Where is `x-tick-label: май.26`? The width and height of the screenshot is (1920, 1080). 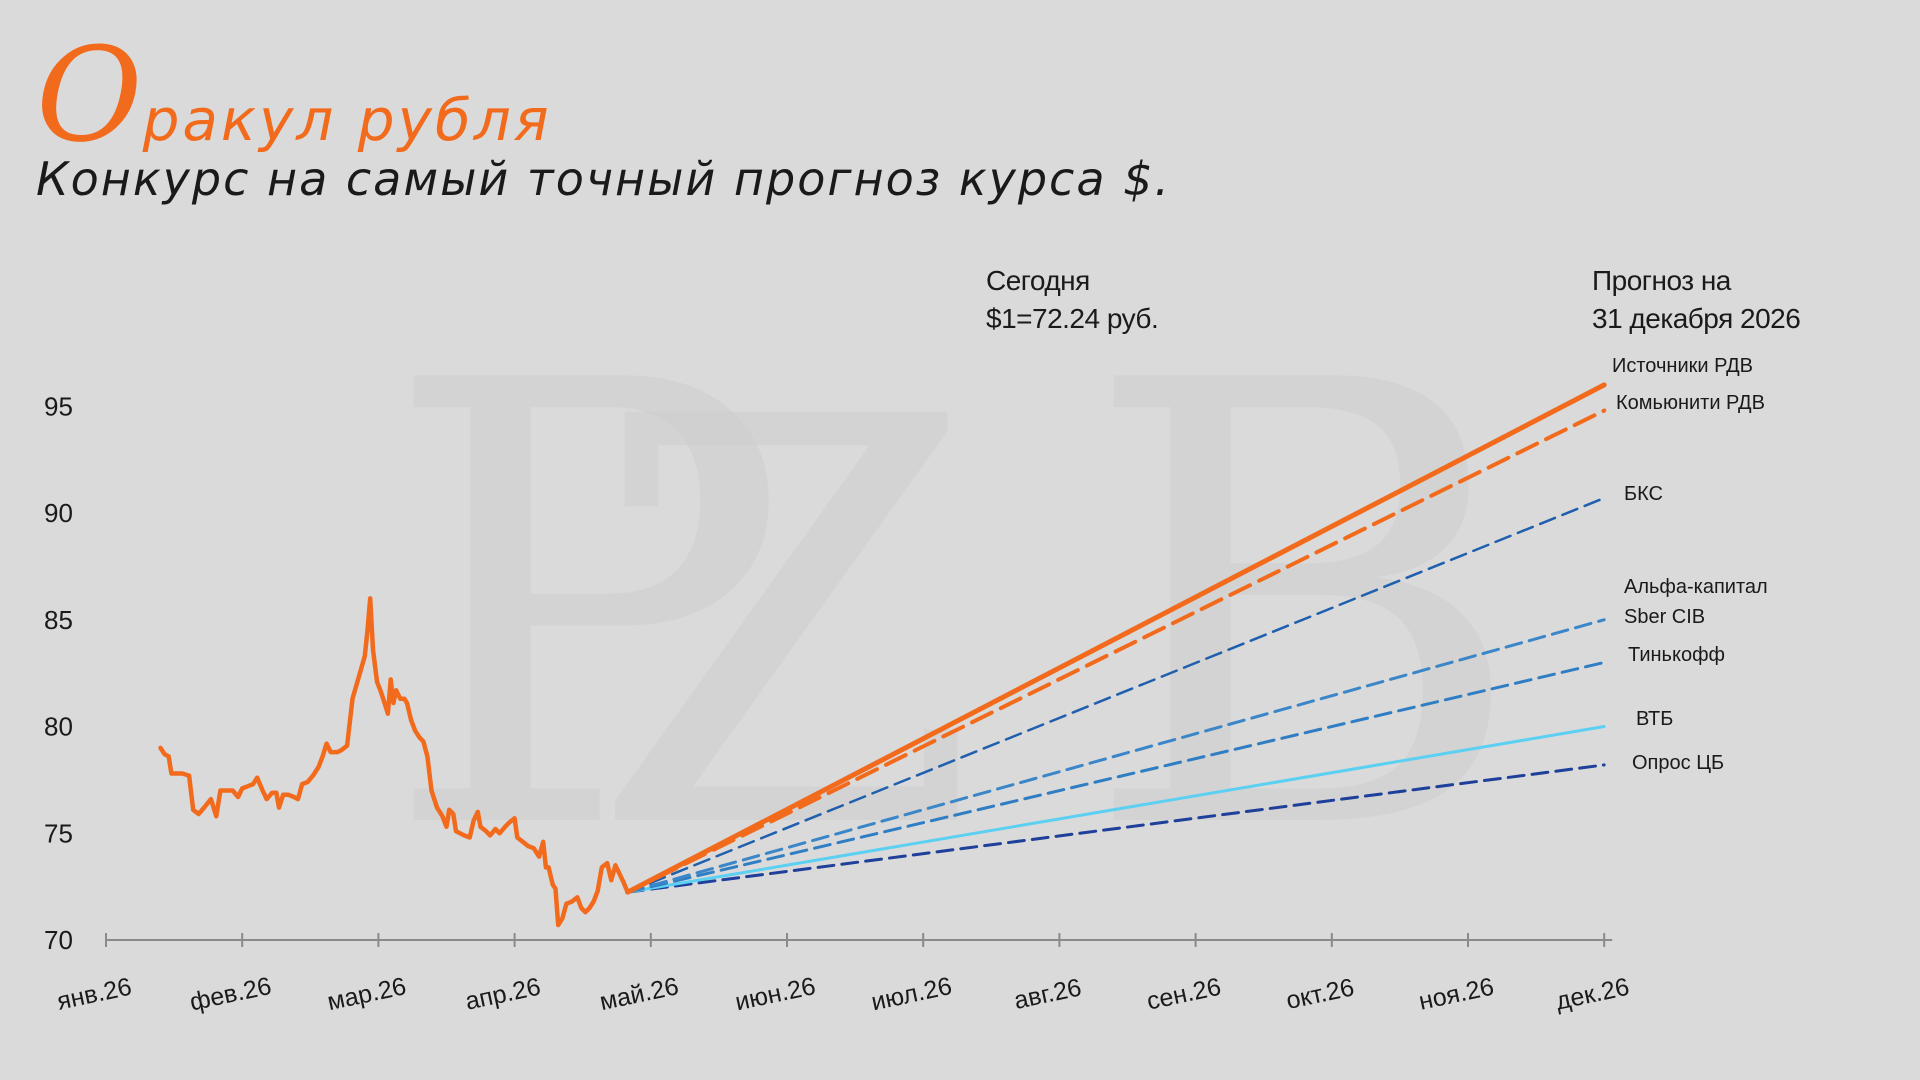
x-tick-label: май.26 is located at coordinates (639, 994).